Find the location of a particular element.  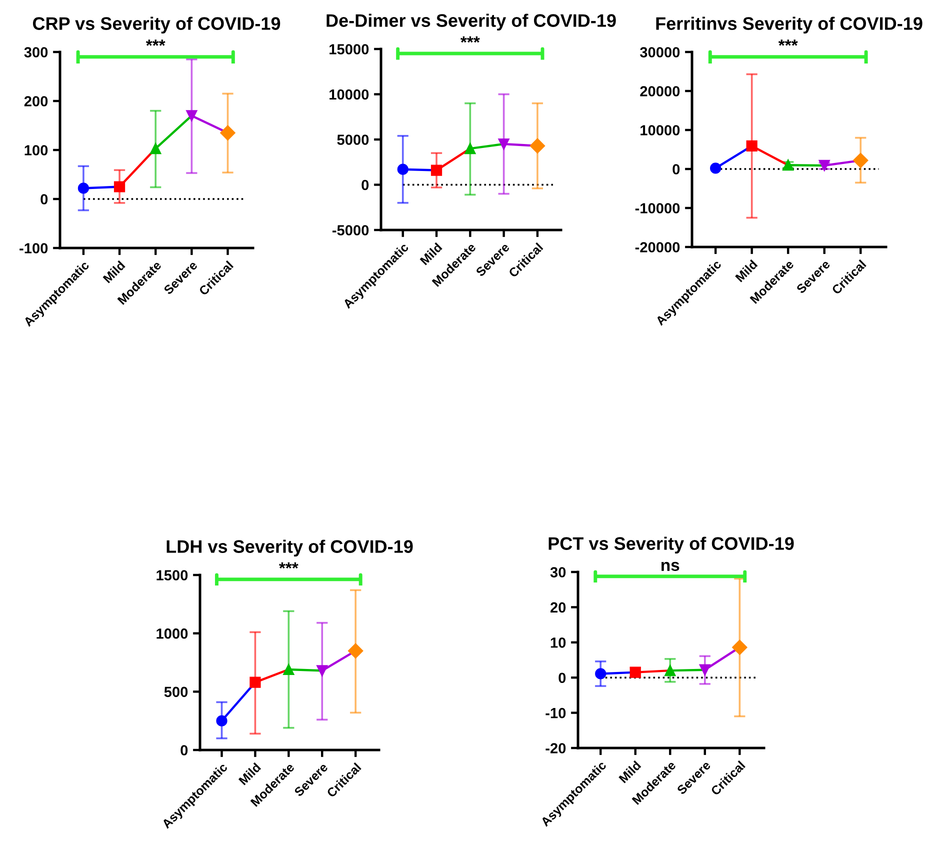

chart-title: De-Dimer vs Severity of COVID-19 is located at coordinates (471, 22).